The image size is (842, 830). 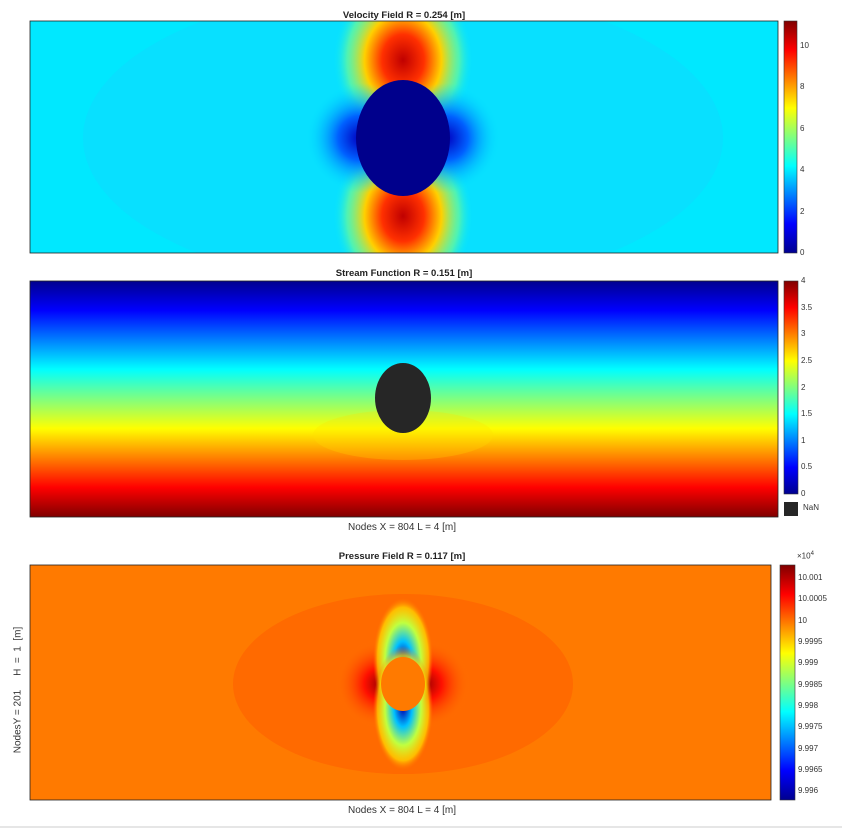 What do you see at coordinates (807, 360) in the screenshot?
I see `colorbar-tick-label: 2.5` at bounding box center [807, 360].